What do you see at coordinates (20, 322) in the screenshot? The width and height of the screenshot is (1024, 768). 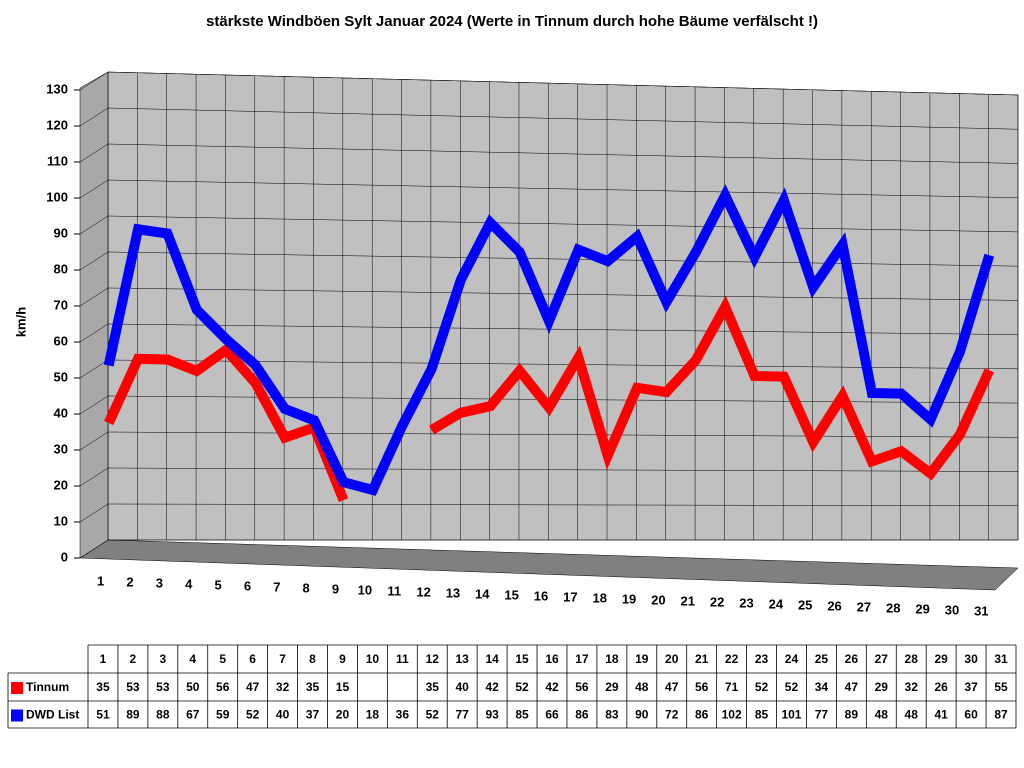 I see `y-axis-label: km/h` at bounding box center [20, 322].